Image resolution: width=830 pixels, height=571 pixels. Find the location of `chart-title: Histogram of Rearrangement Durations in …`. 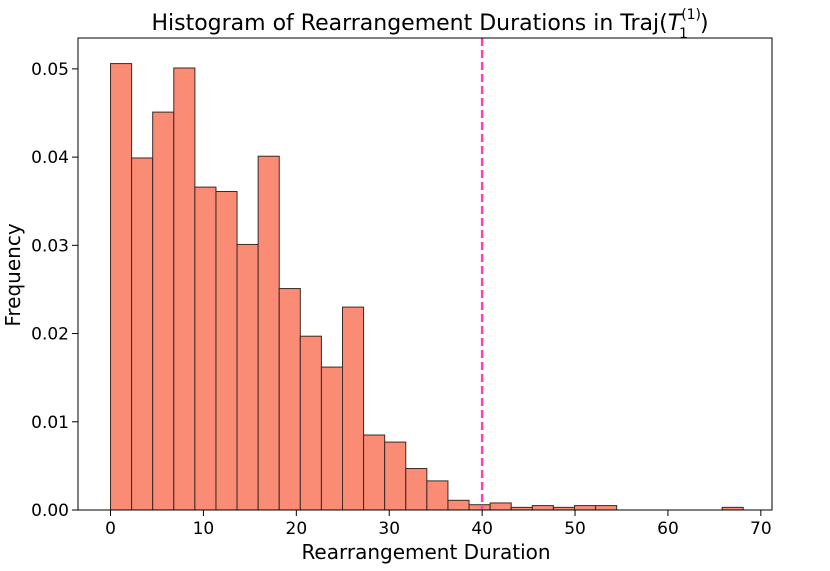

chart-title: Histogram of Rearrangement Durations in … is located at coordinates (429, 24).